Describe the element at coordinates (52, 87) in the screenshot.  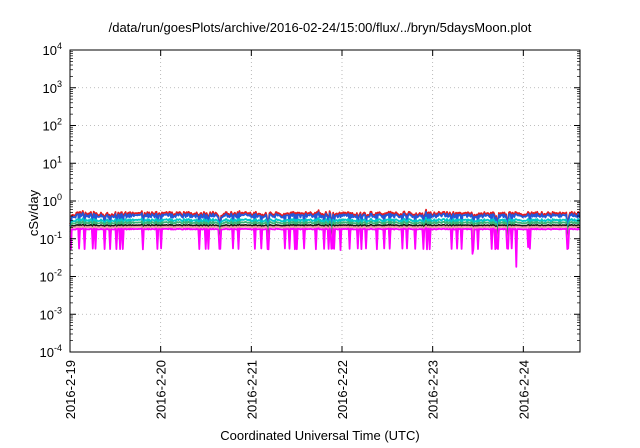
I see `y-tick-label: 10³` at that location.